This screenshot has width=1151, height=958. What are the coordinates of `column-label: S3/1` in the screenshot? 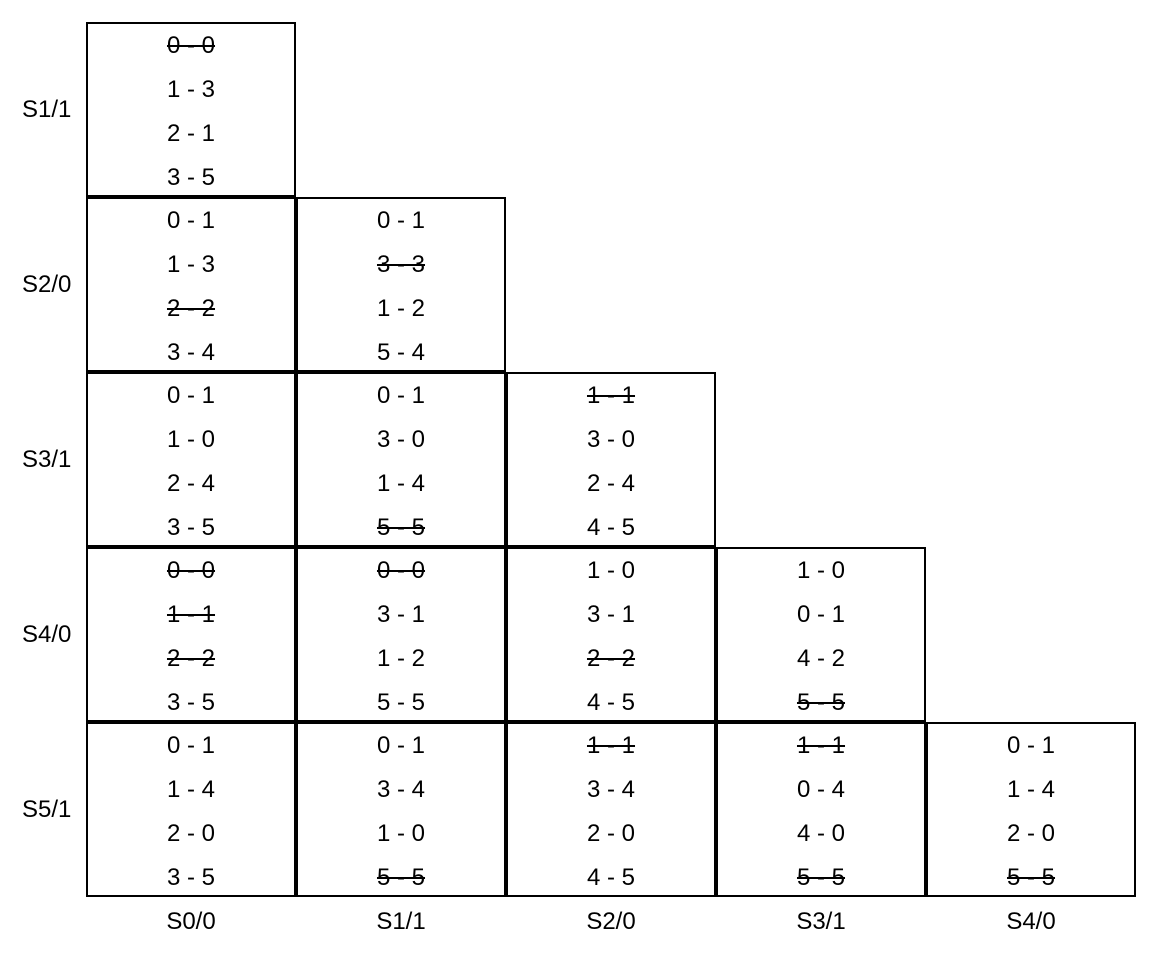 It's located at (821, 921).